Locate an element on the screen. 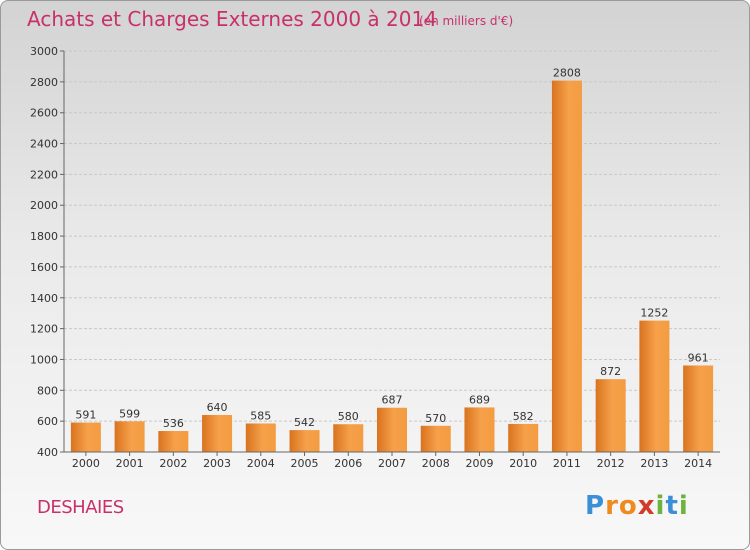 This screenshot has height=550, width=750. bar-2005 is located at coordinates (304, 441).